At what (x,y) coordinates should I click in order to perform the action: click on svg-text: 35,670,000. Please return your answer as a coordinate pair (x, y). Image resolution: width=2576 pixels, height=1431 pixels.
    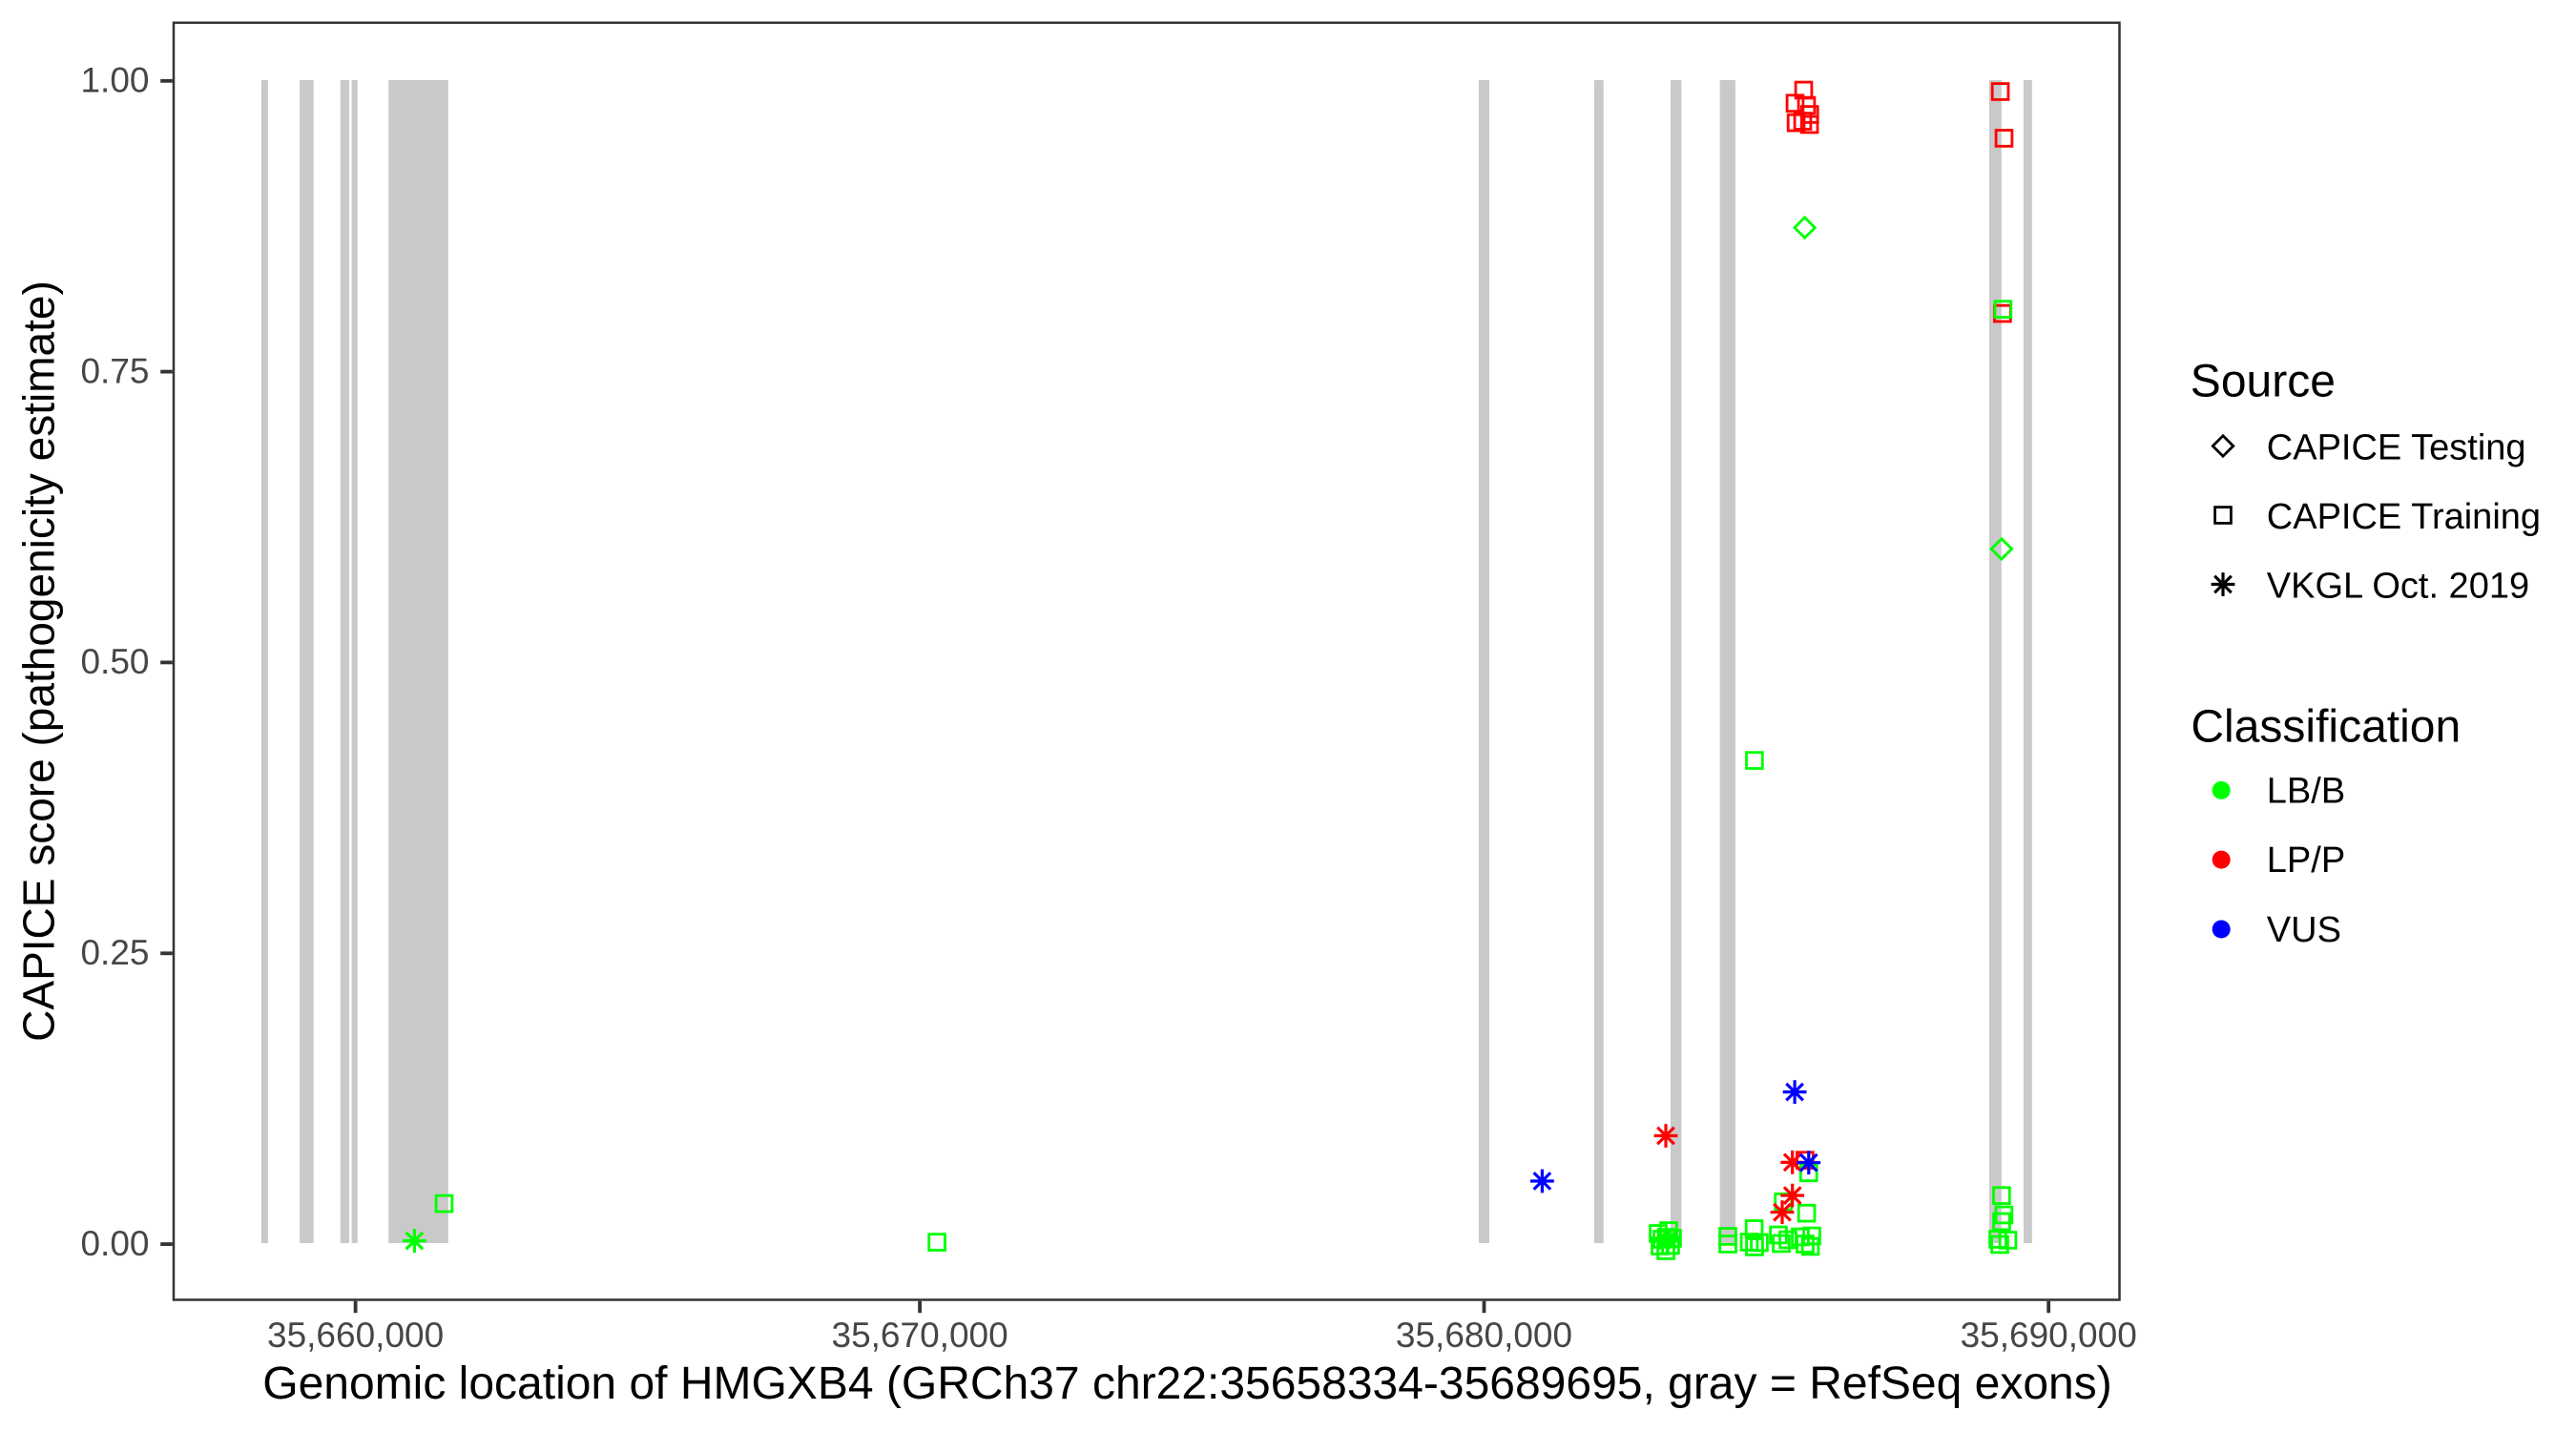
    Looking at the image, I should click on (920, 1335).